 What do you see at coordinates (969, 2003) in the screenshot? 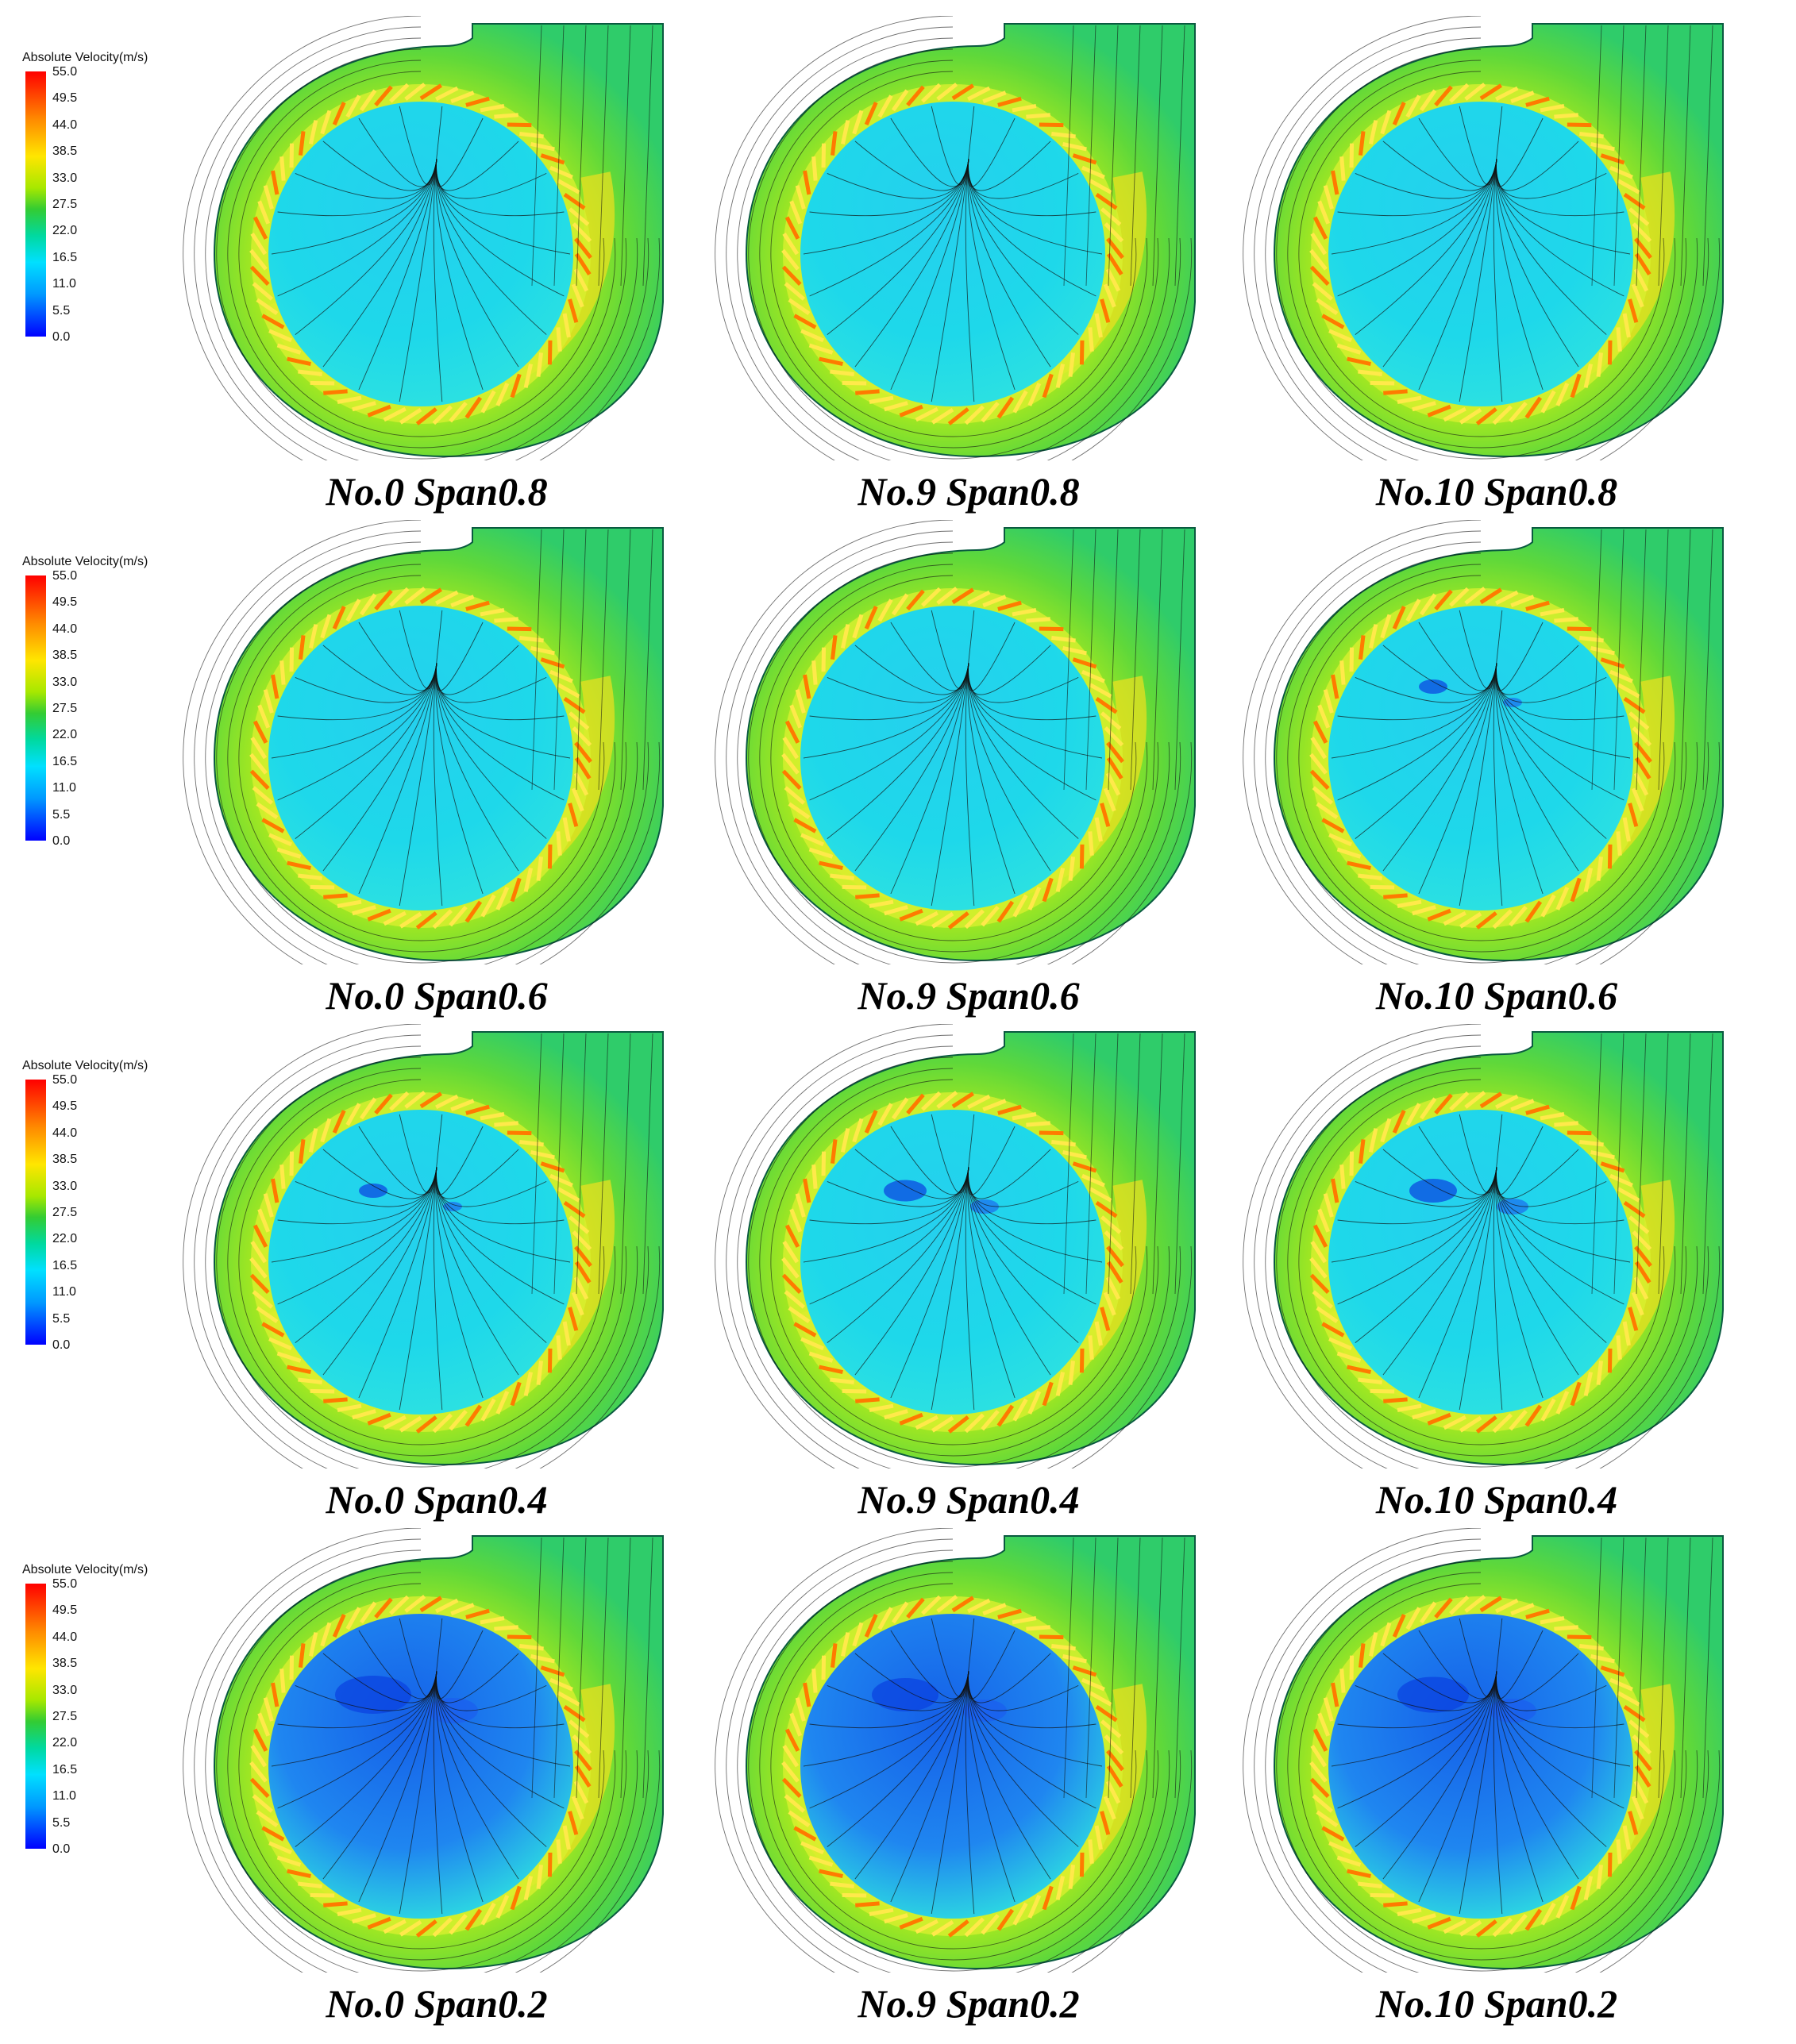
I see `panel-caption: No.9 Span0.2` at bounding box center [969, 2003].